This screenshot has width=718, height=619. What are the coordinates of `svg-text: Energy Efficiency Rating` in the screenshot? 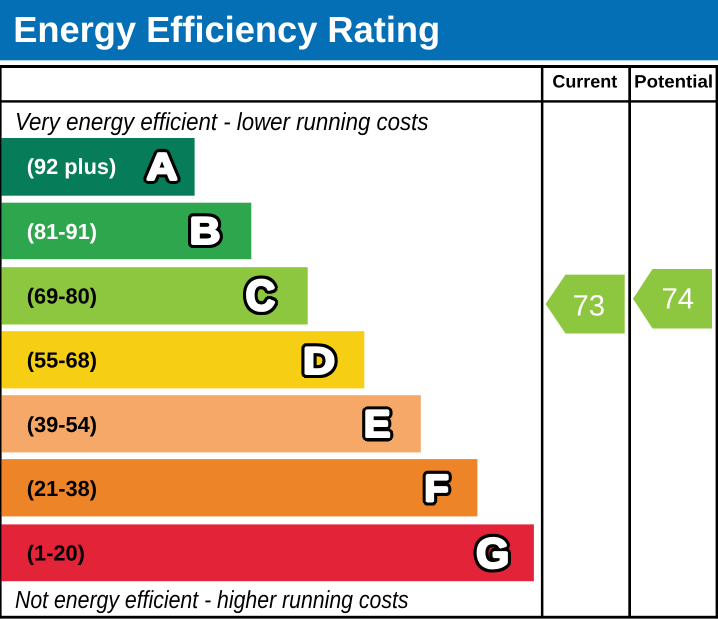 It's located at (226, 29).